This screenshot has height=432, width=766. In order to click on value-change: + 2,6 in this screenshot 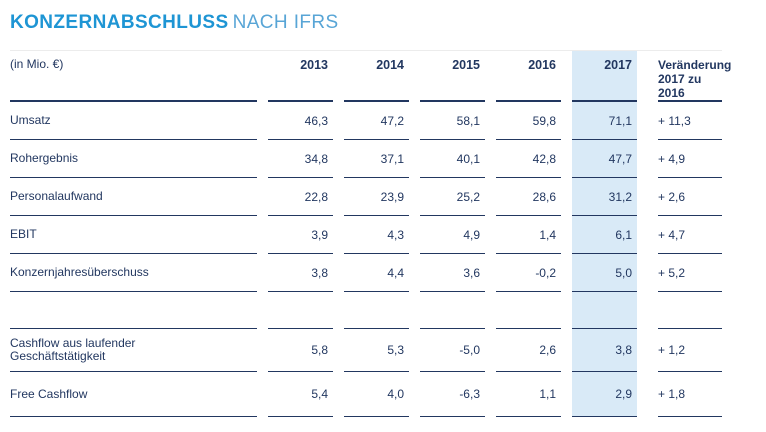, I will do `click(690, 197)`.